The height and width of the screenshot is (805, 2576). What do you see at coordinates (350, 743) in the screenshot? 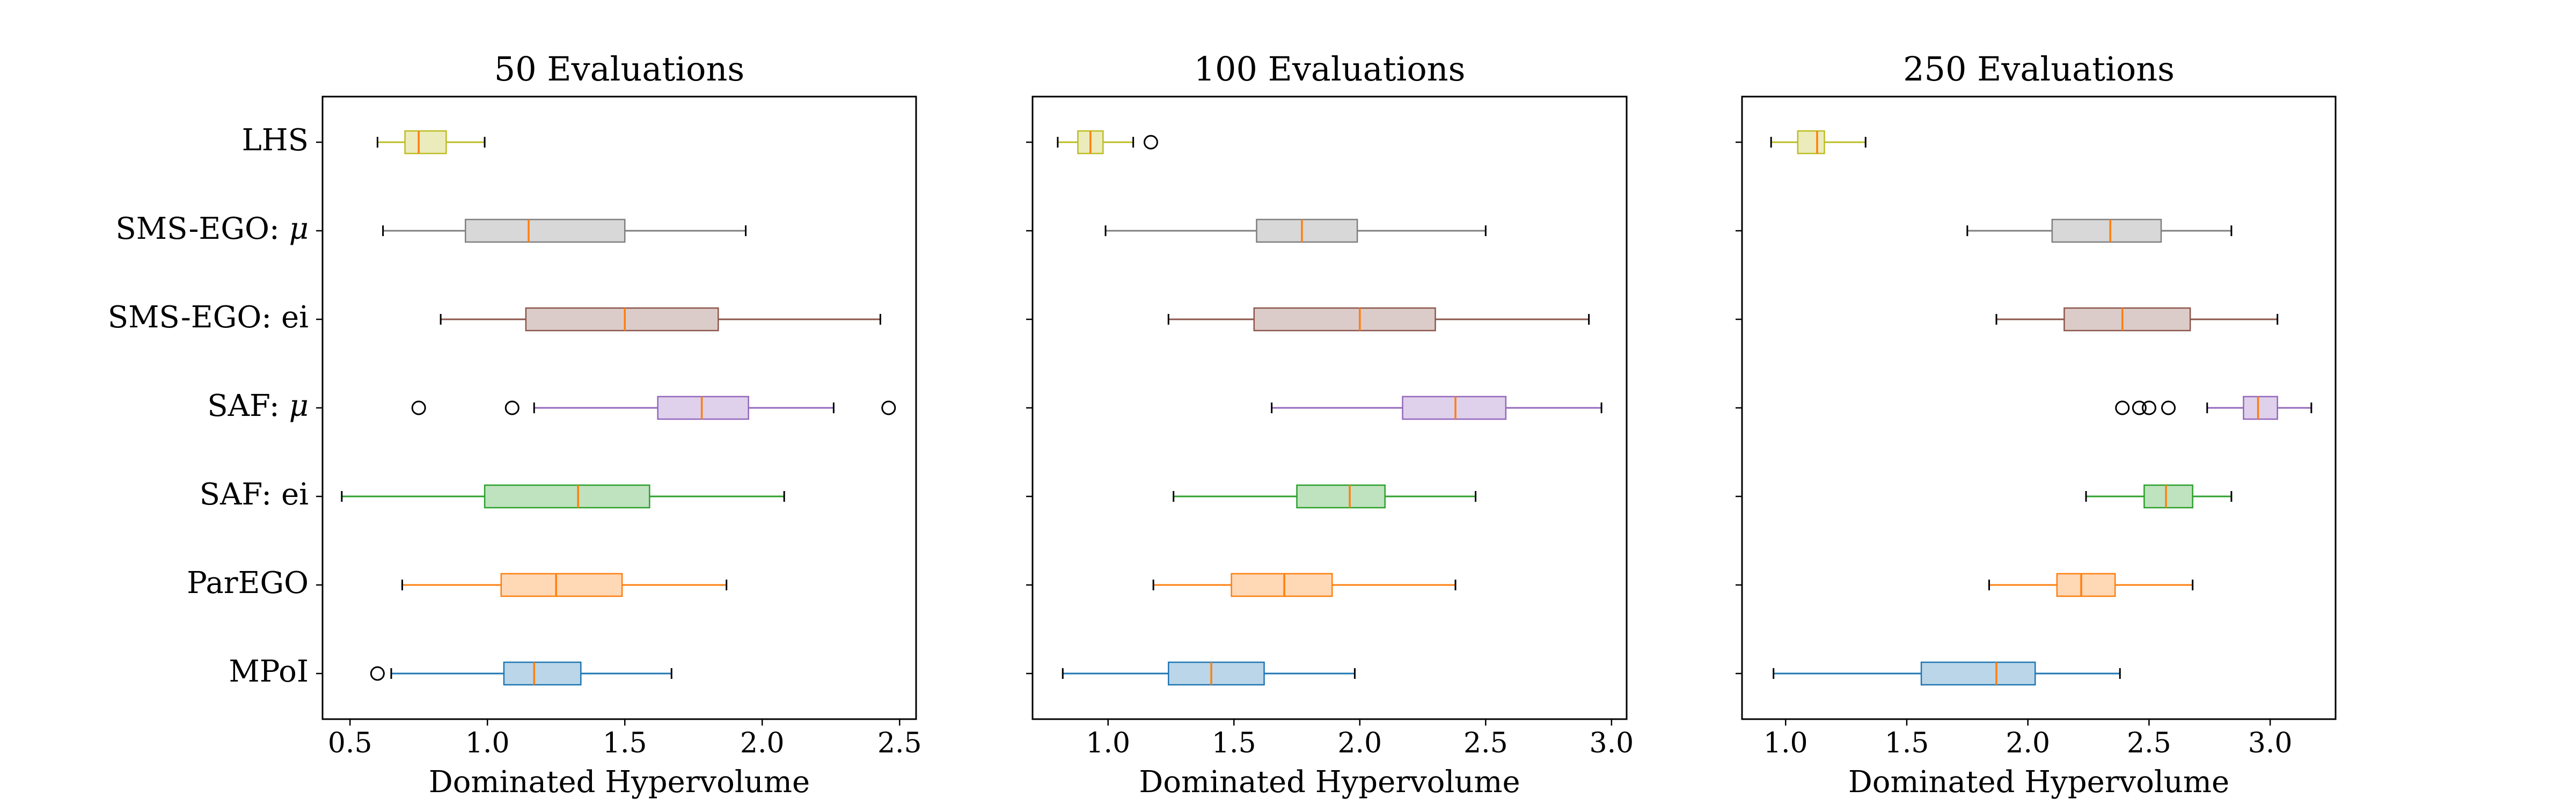
I see `x-tick-label: 0.5` at bounding box center [350, 743].